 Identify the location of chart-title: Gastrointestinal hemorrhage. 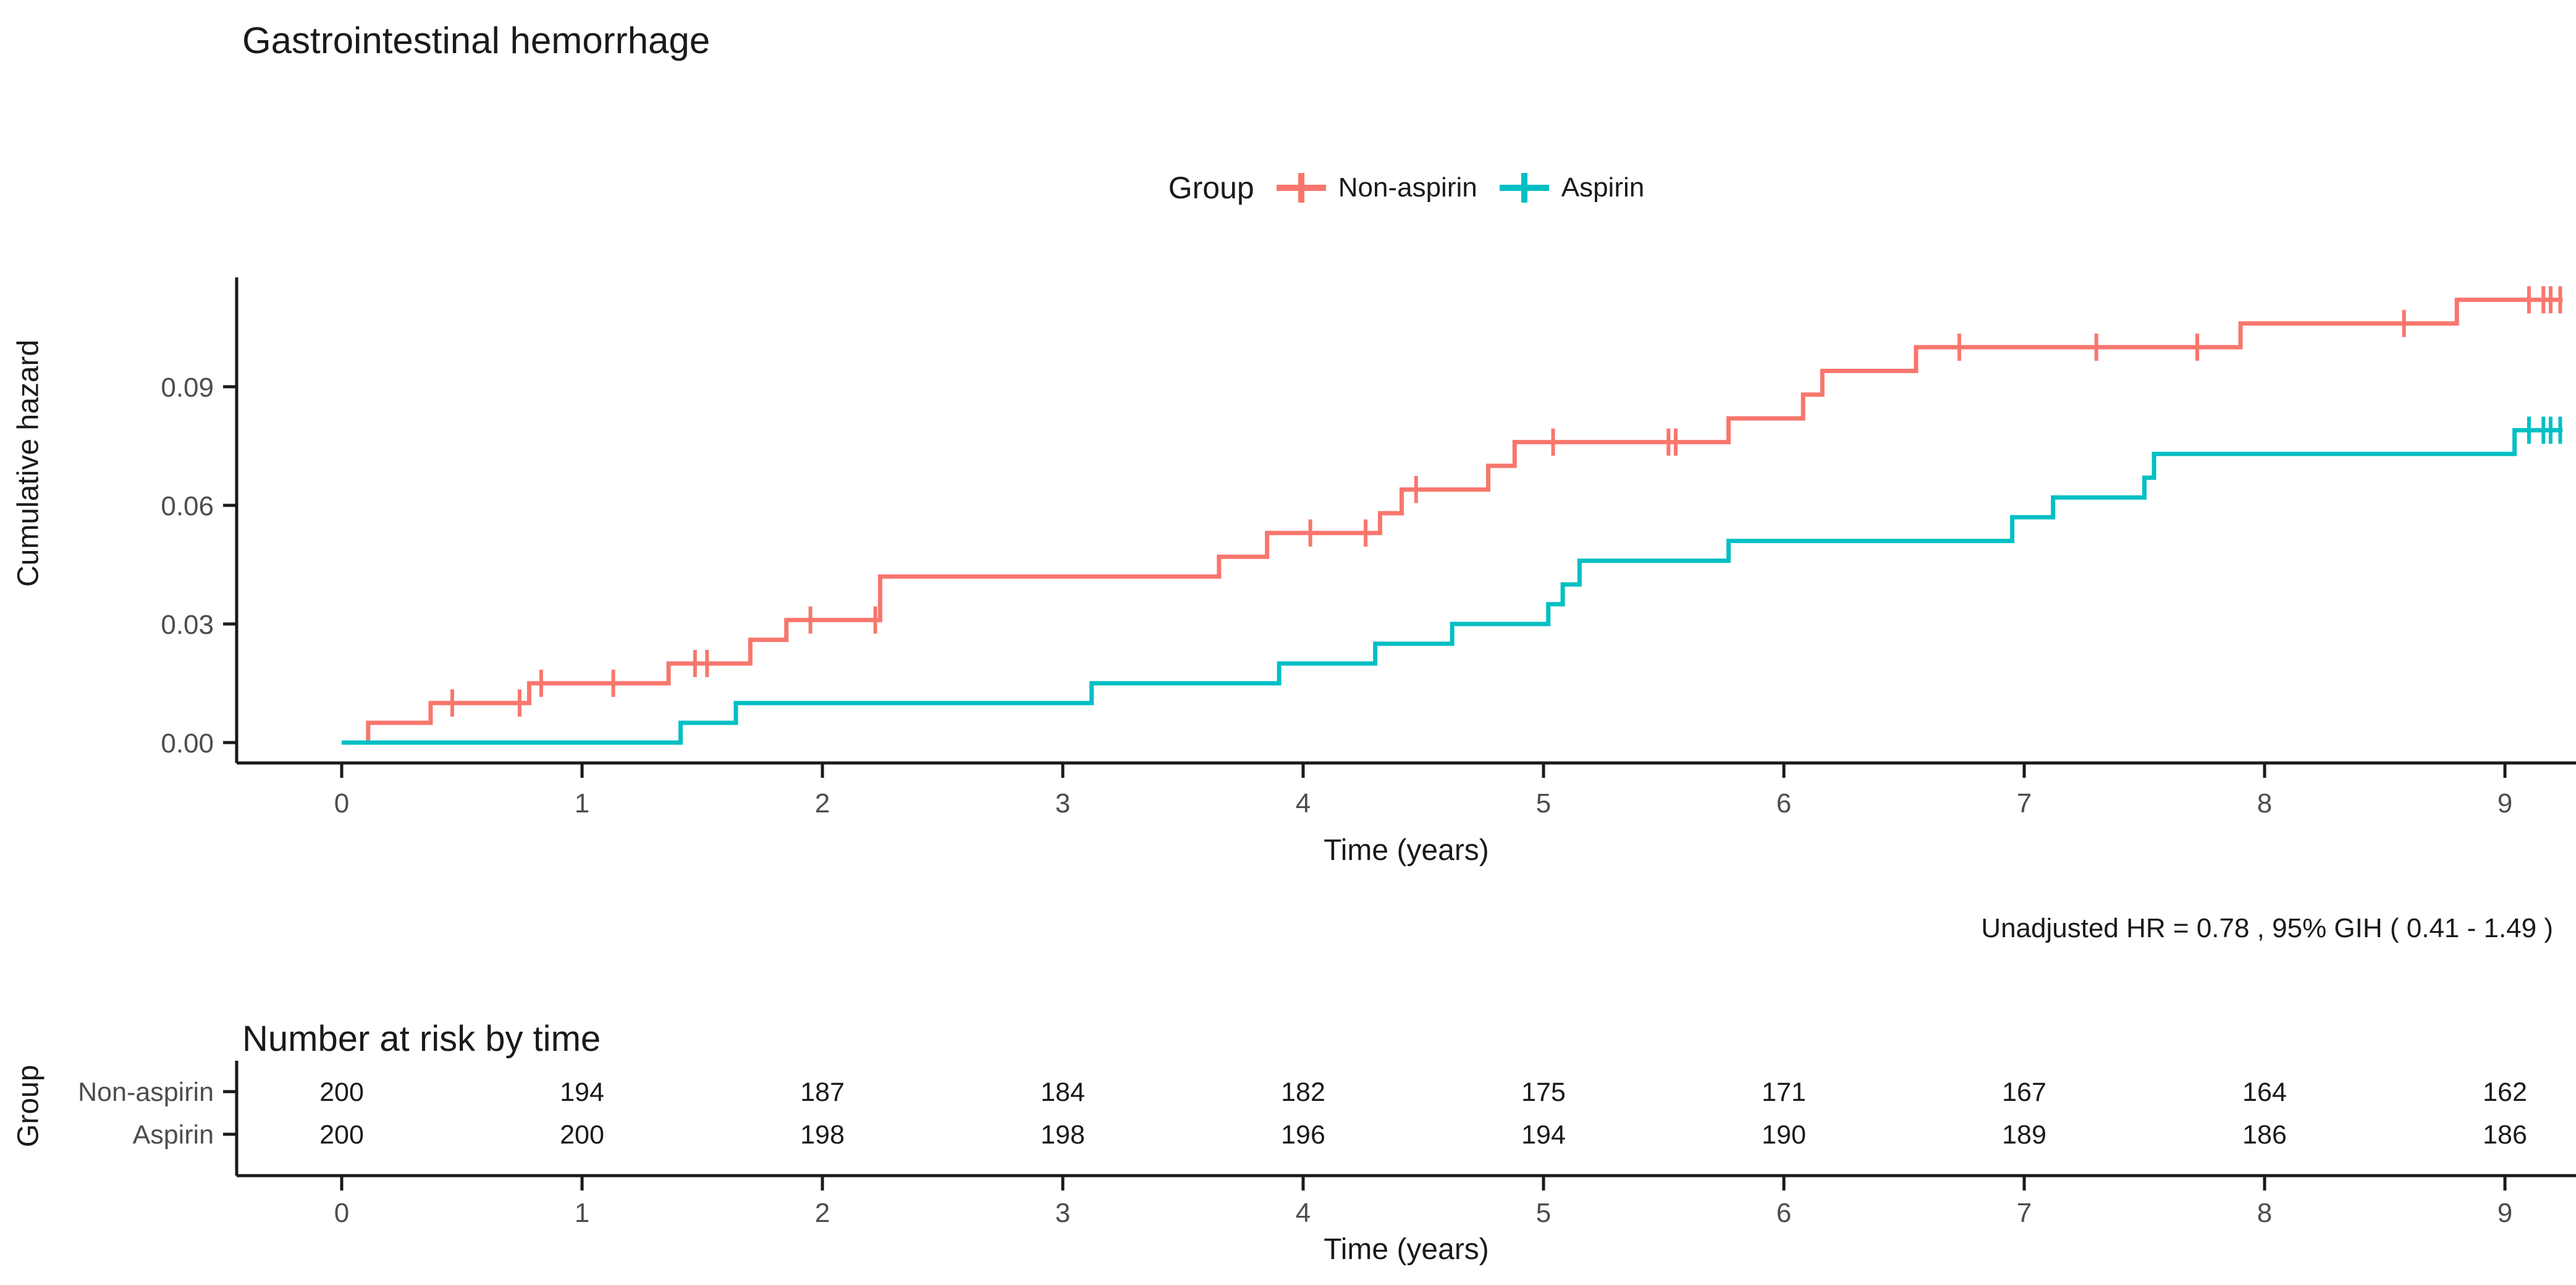
(476, 40).